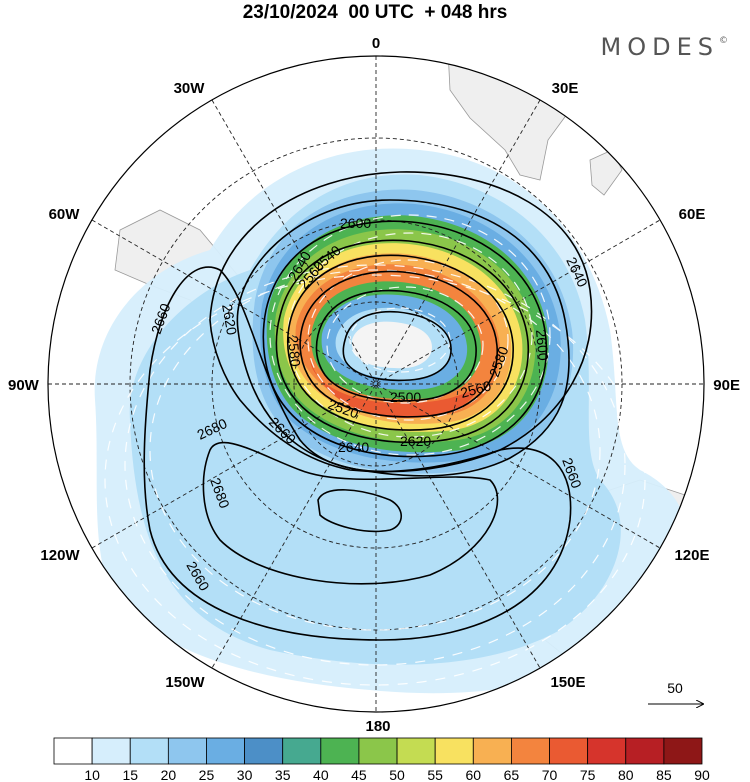 This screenshot has width=750, height=782. I want to click on colorbar-tick-label: 75, so click(588, 774).